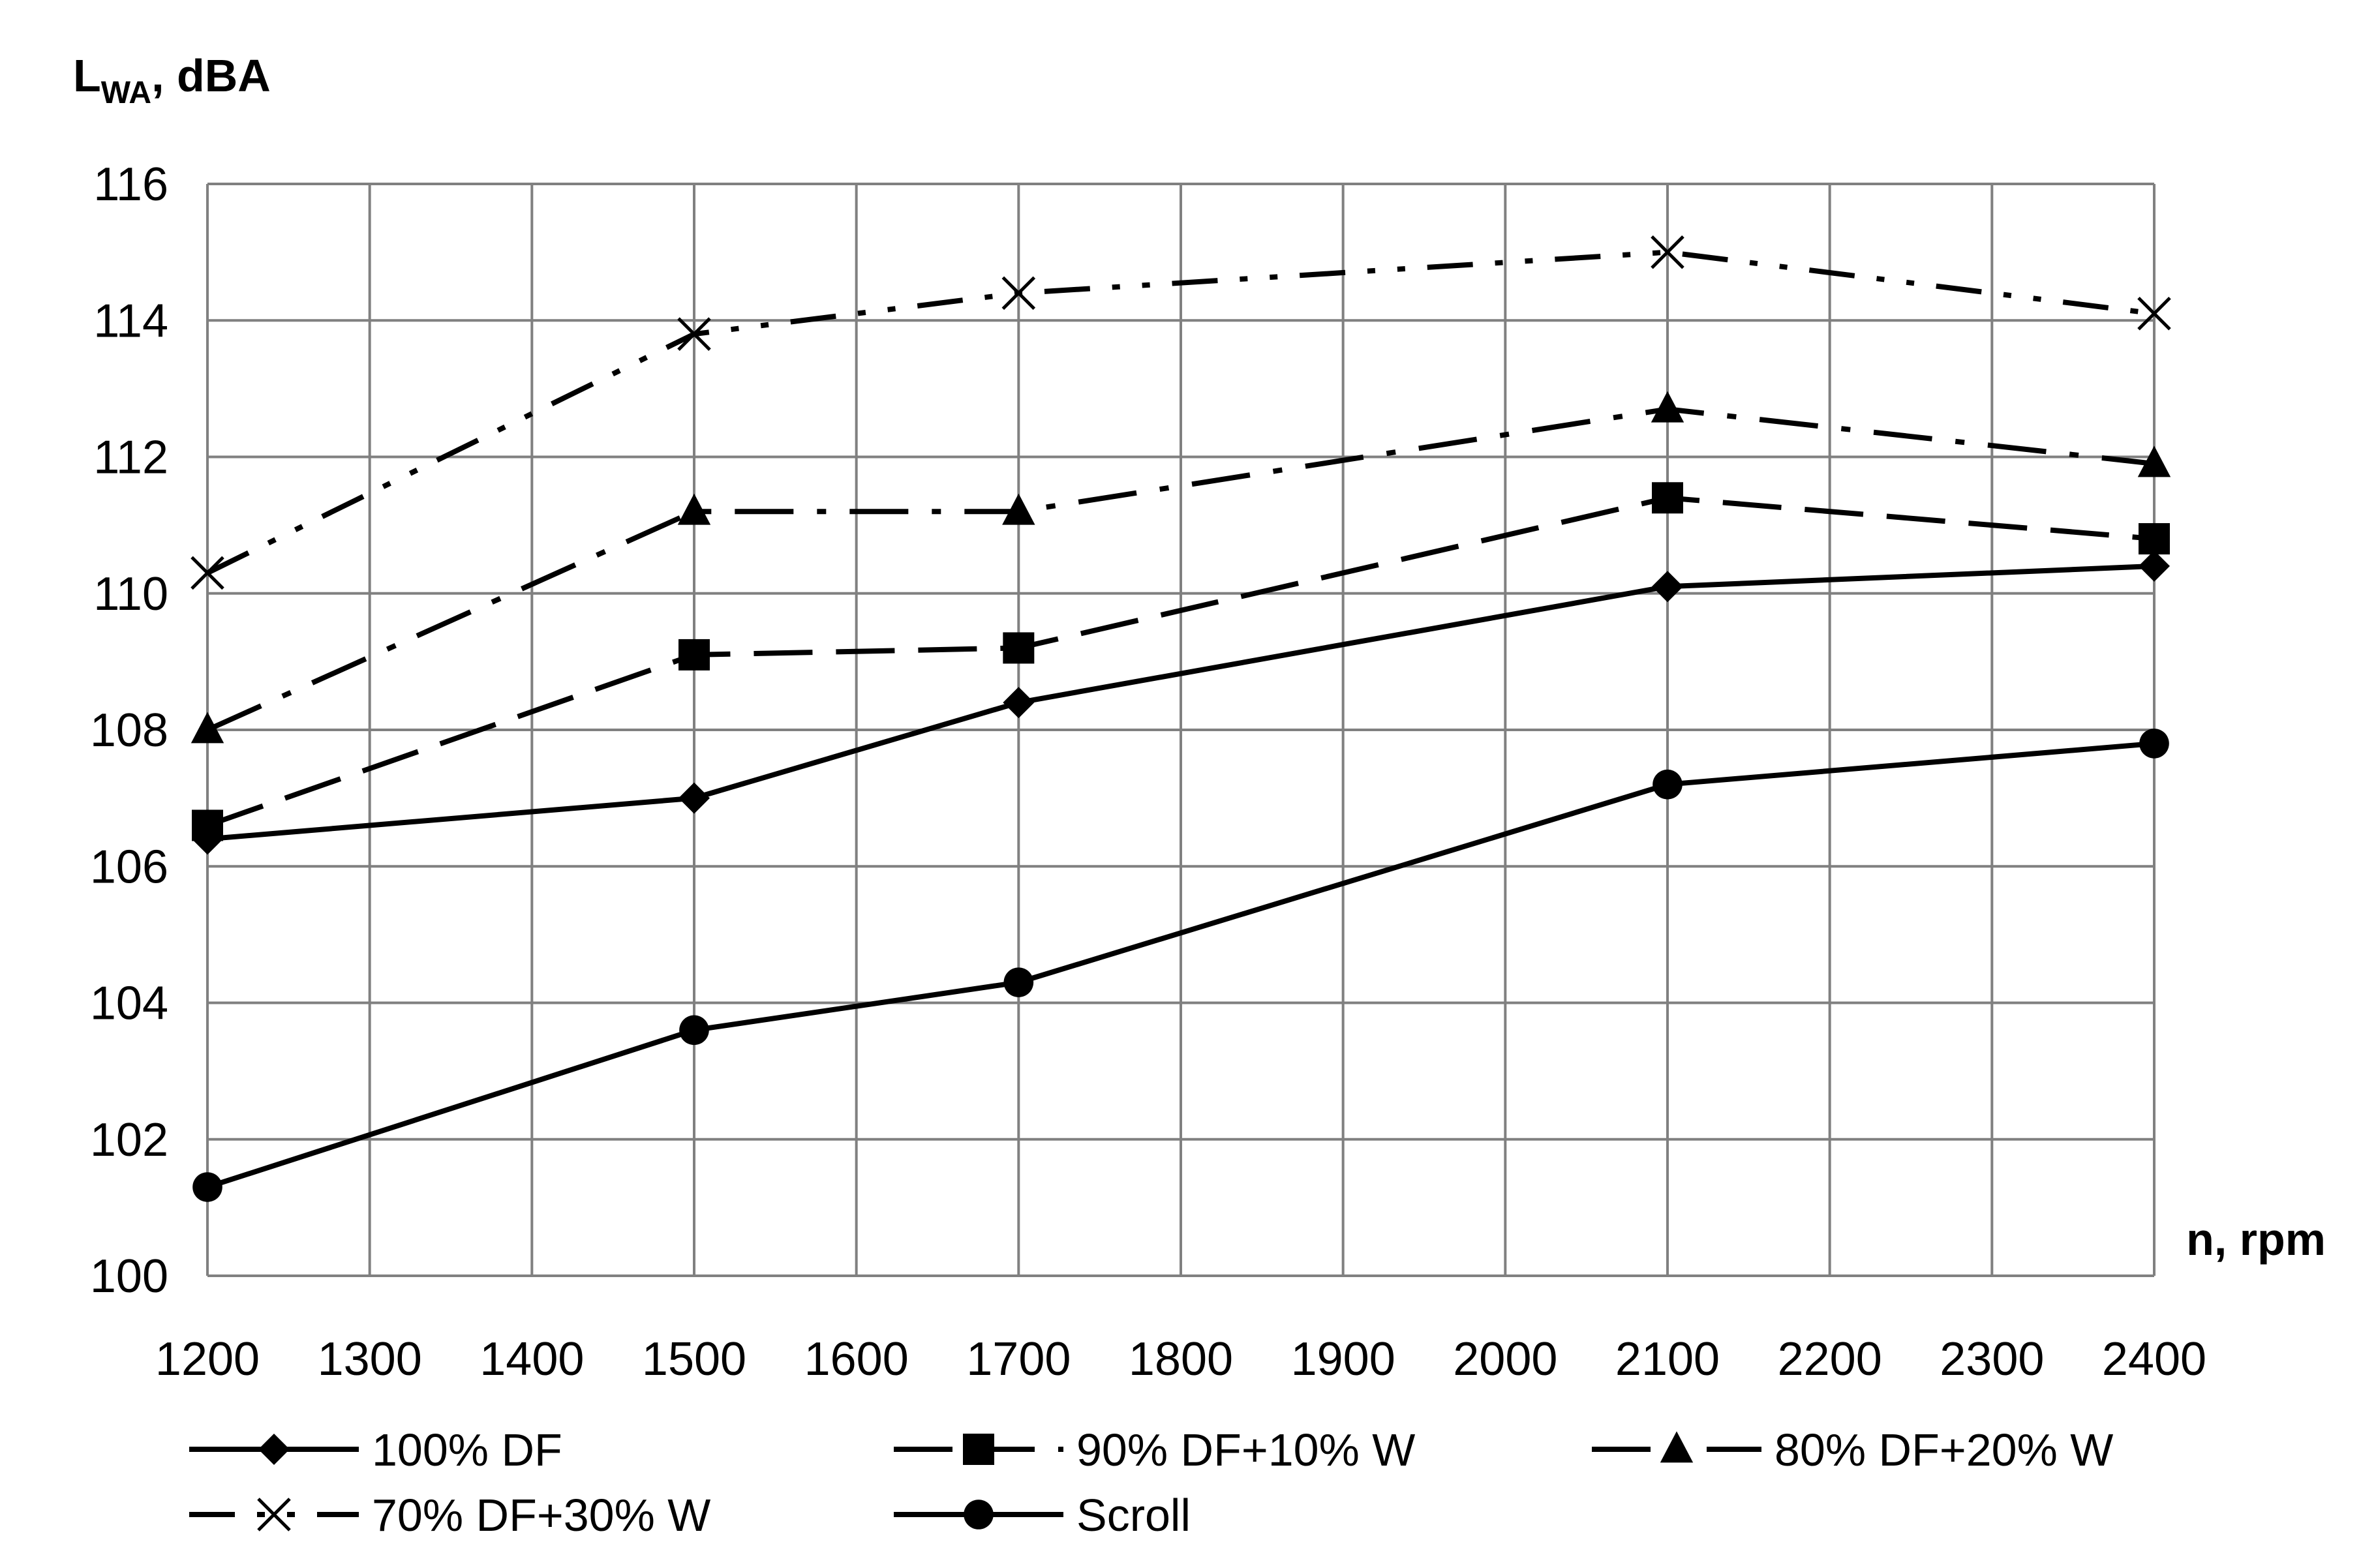 The image size is (2361, 1568). What do you see at coordinates (532, 1359) in the screenshot?
I see `x-tick-label: 1400` at bounding box center [532, 1359].